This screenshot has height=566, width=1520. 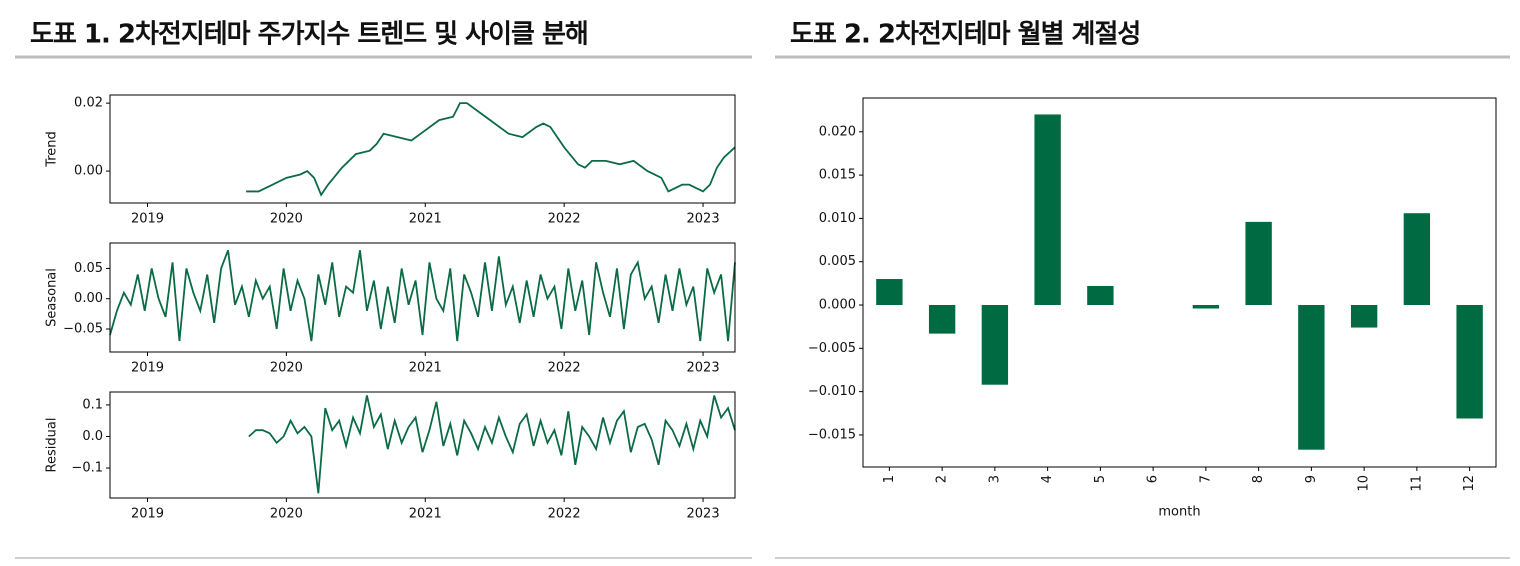 I want to click on x-tick-label: 9, so click(x=1311, y=479).